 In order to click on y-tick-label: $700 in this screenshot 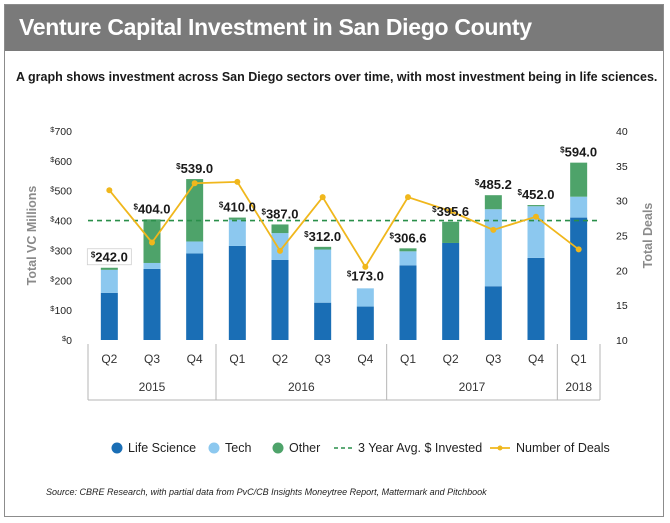, I will do `click(61, 131)`.